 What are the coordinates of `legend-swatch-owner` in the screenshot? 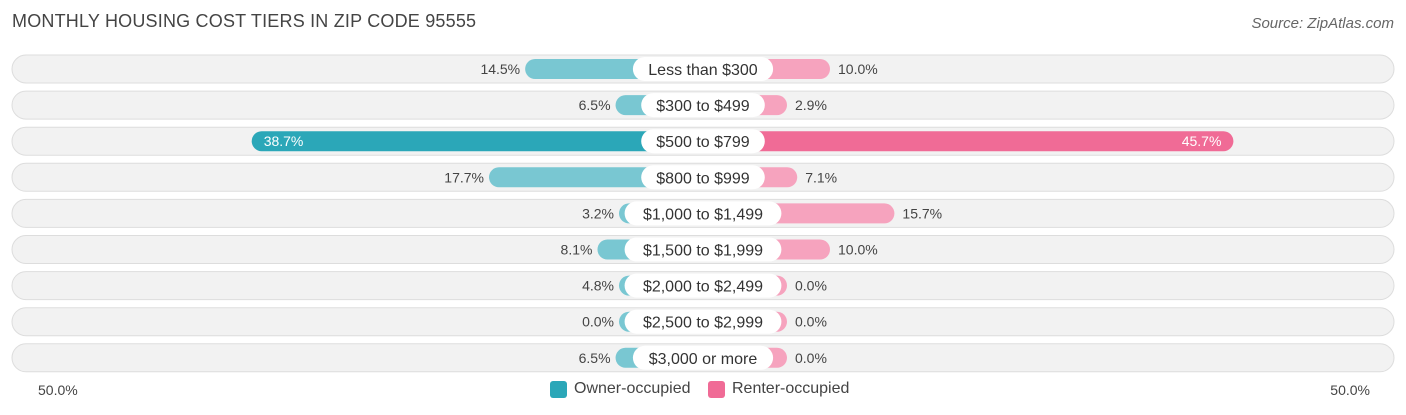 It's located at (558, 389).